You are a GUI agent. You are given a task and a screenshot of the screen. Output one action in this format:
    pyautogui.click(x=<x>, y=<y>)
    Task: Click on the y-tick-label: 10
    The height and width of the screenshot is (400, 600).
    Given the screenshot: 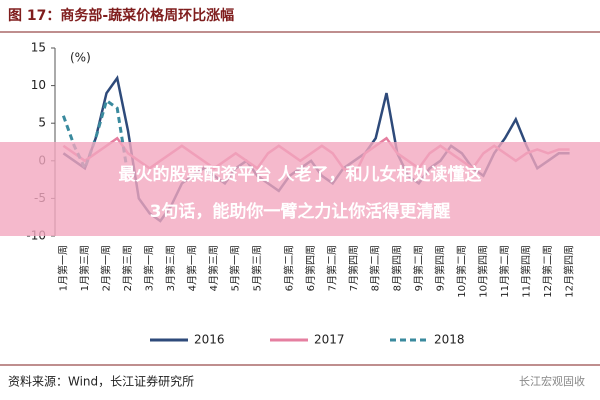 What is the action you would take?
    pyautogui.click(x=38, y=85)
    